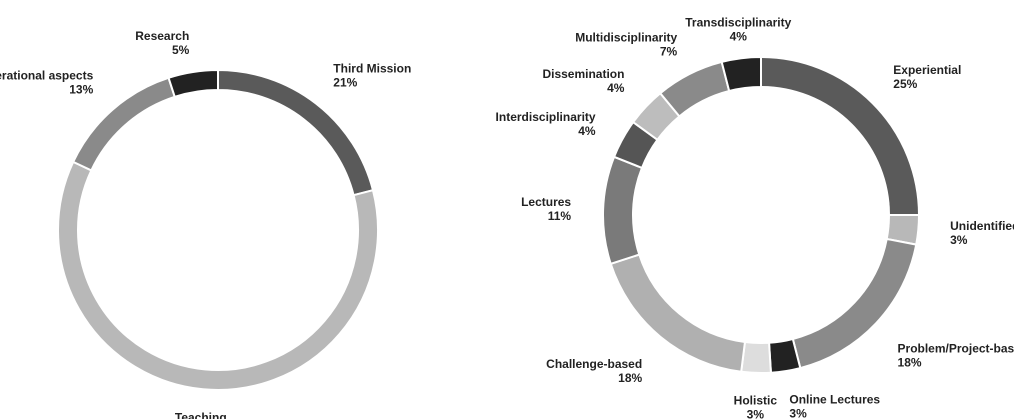 This screenshot has width=1014, height=419. Describe the element at coordinates (738, 22) in the screenshot. I see `segment-label: Transdisciplinarity` at that location.